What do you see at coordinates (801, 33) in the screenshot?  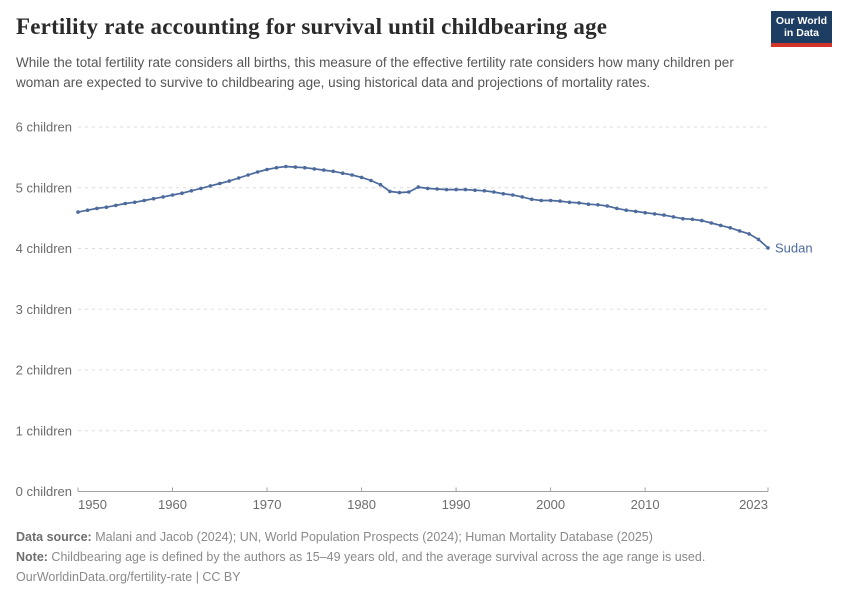 I see `owid-logo-line2: in Data` at bounding box center [801, 33].